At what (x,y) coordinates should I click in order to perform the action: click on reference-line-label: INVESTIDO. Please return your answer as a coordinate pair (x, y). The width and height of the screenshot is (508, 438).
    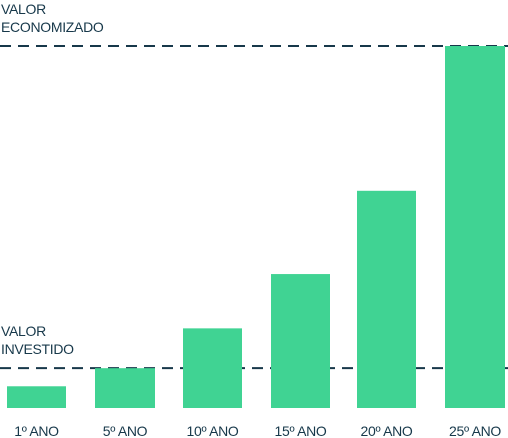
    Looking at the image, I should click on (37, 349).